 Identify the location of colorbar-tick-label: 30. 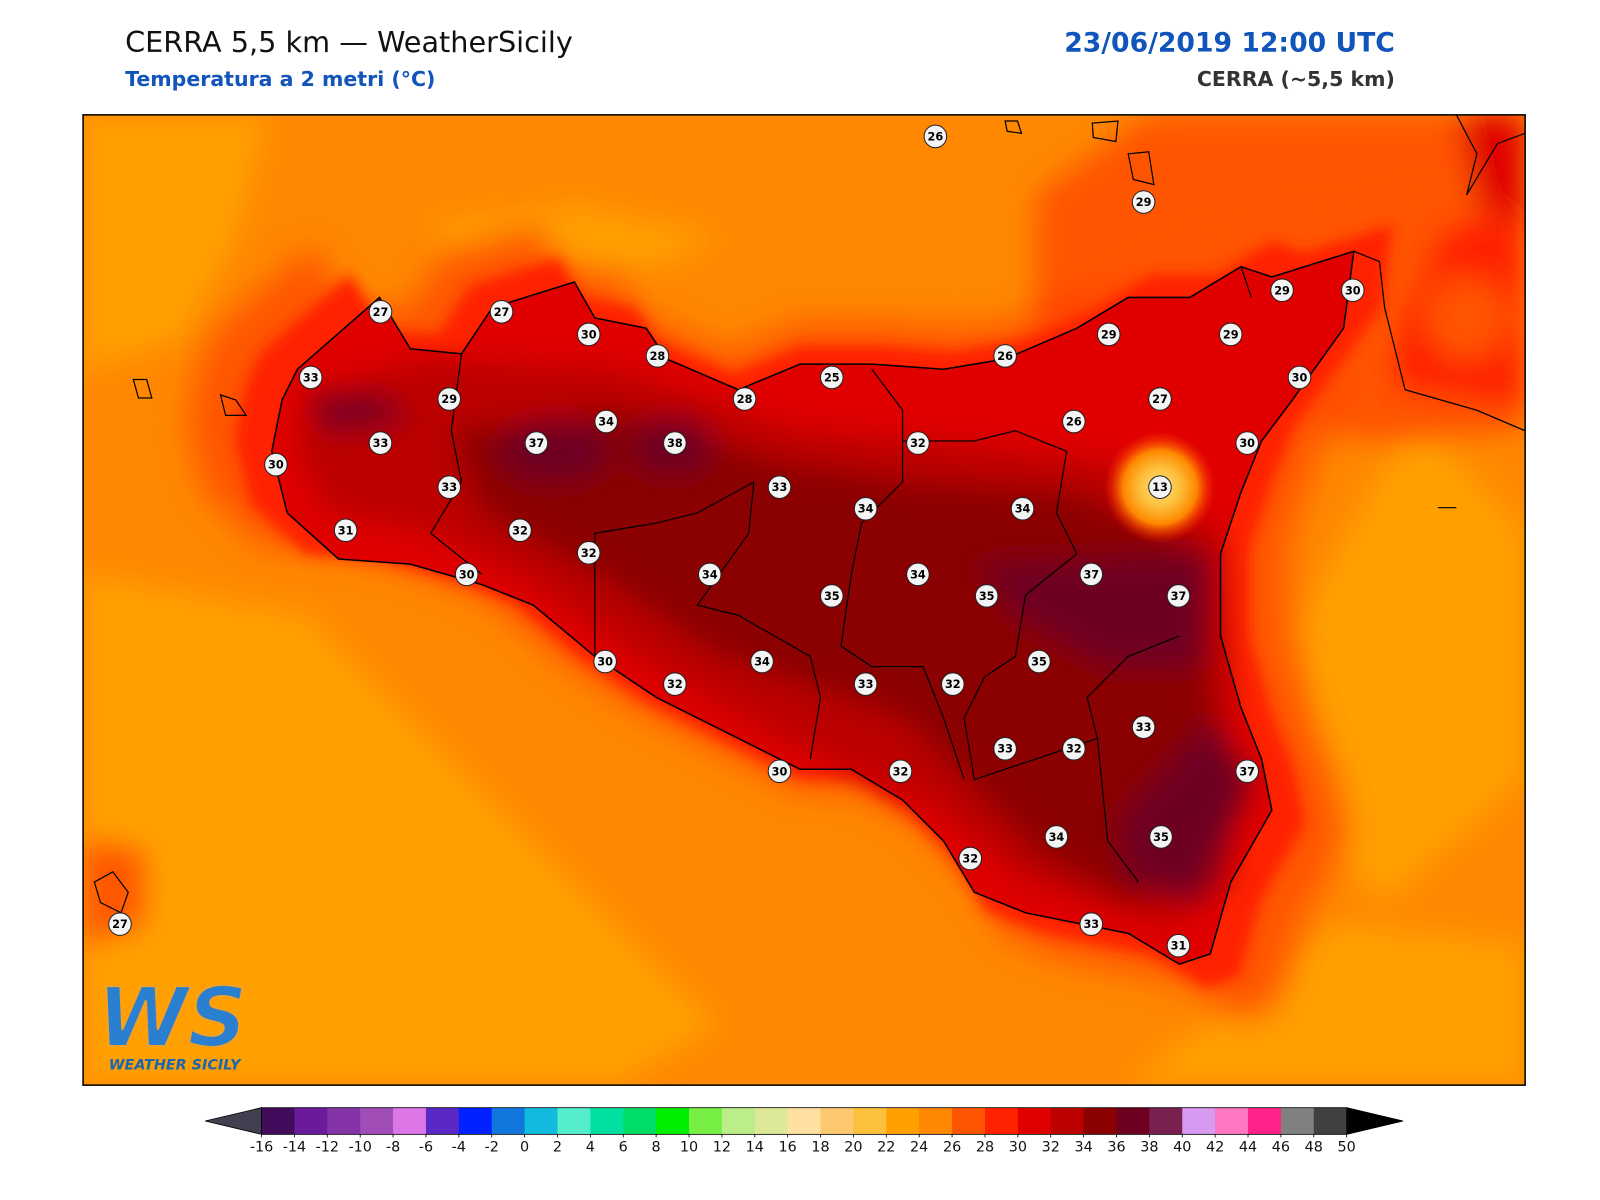
(1018, 1148).